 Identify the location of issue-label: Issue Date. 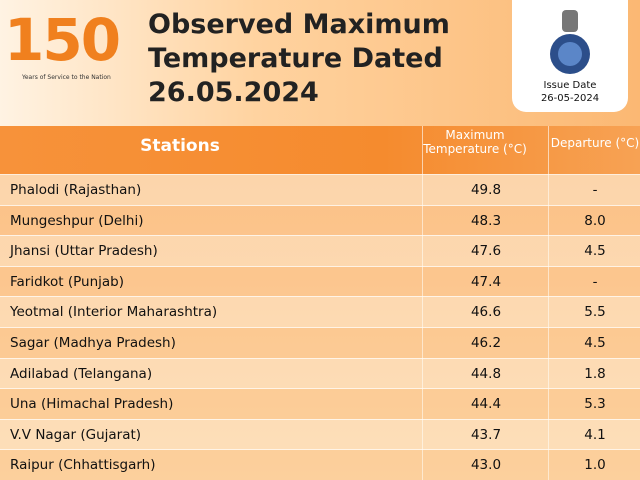
(570, 85).